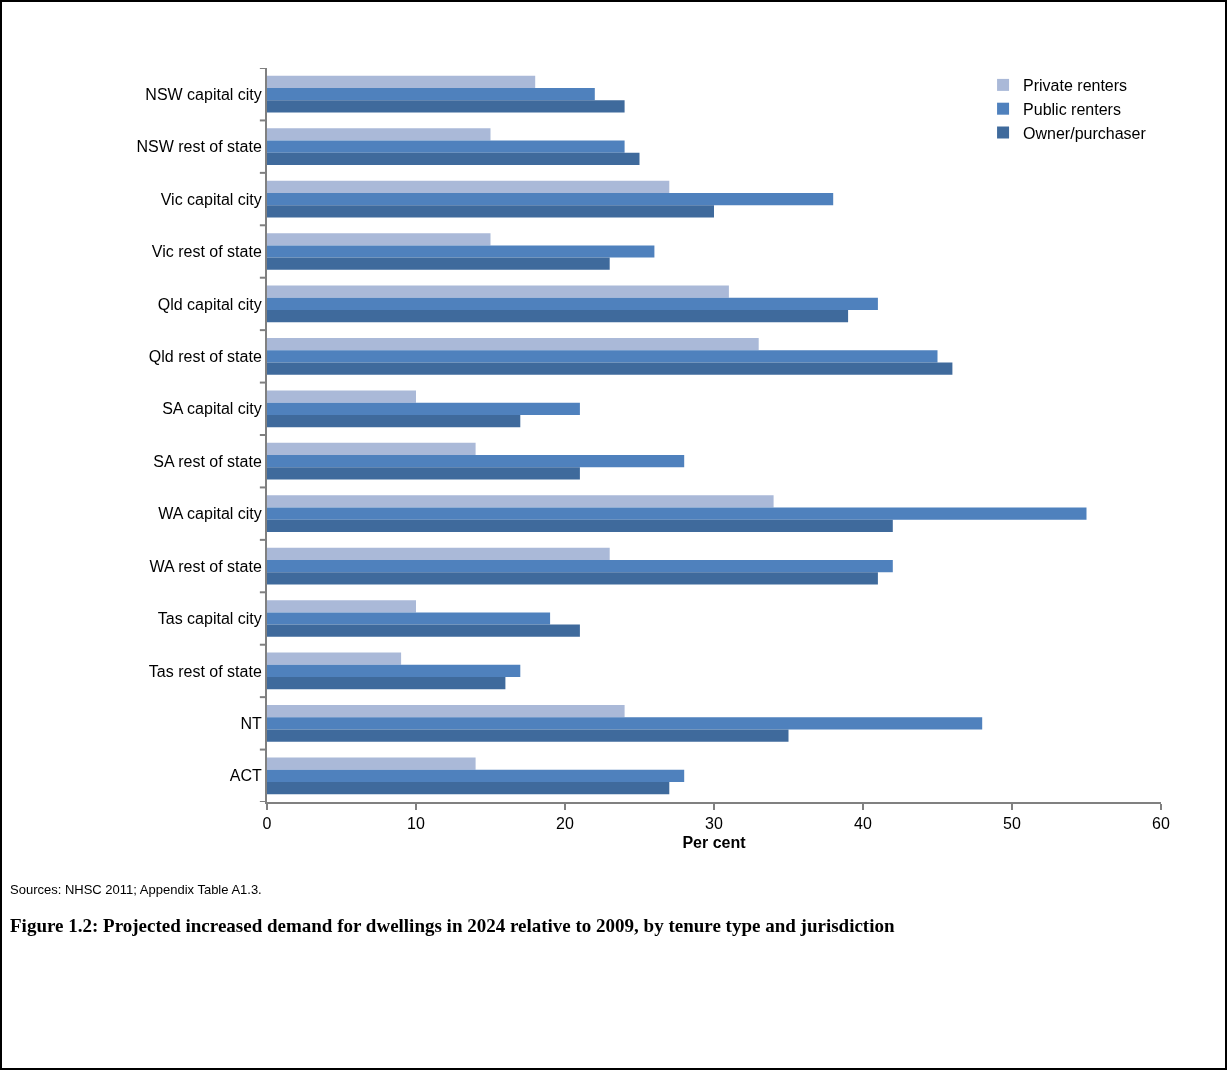 This screenshot has height=1070, width=1227. Describe the element at coordinates (205, 671) in the screenshot. I see `y-tick-label: Tas rest of state` at that location.